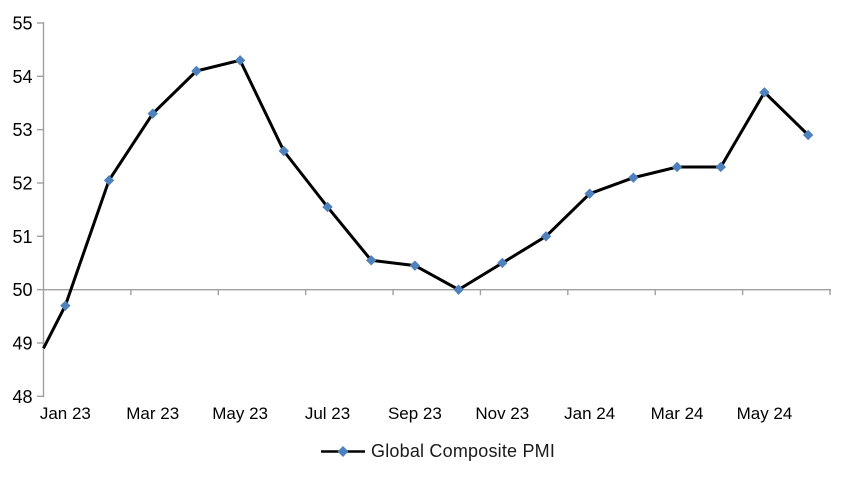 This screenshot has width=852, height=481. Describe the element at coordinates (502, 413) in the screenshot. I see `x-axis-tick-label: Nov 23` at that location.